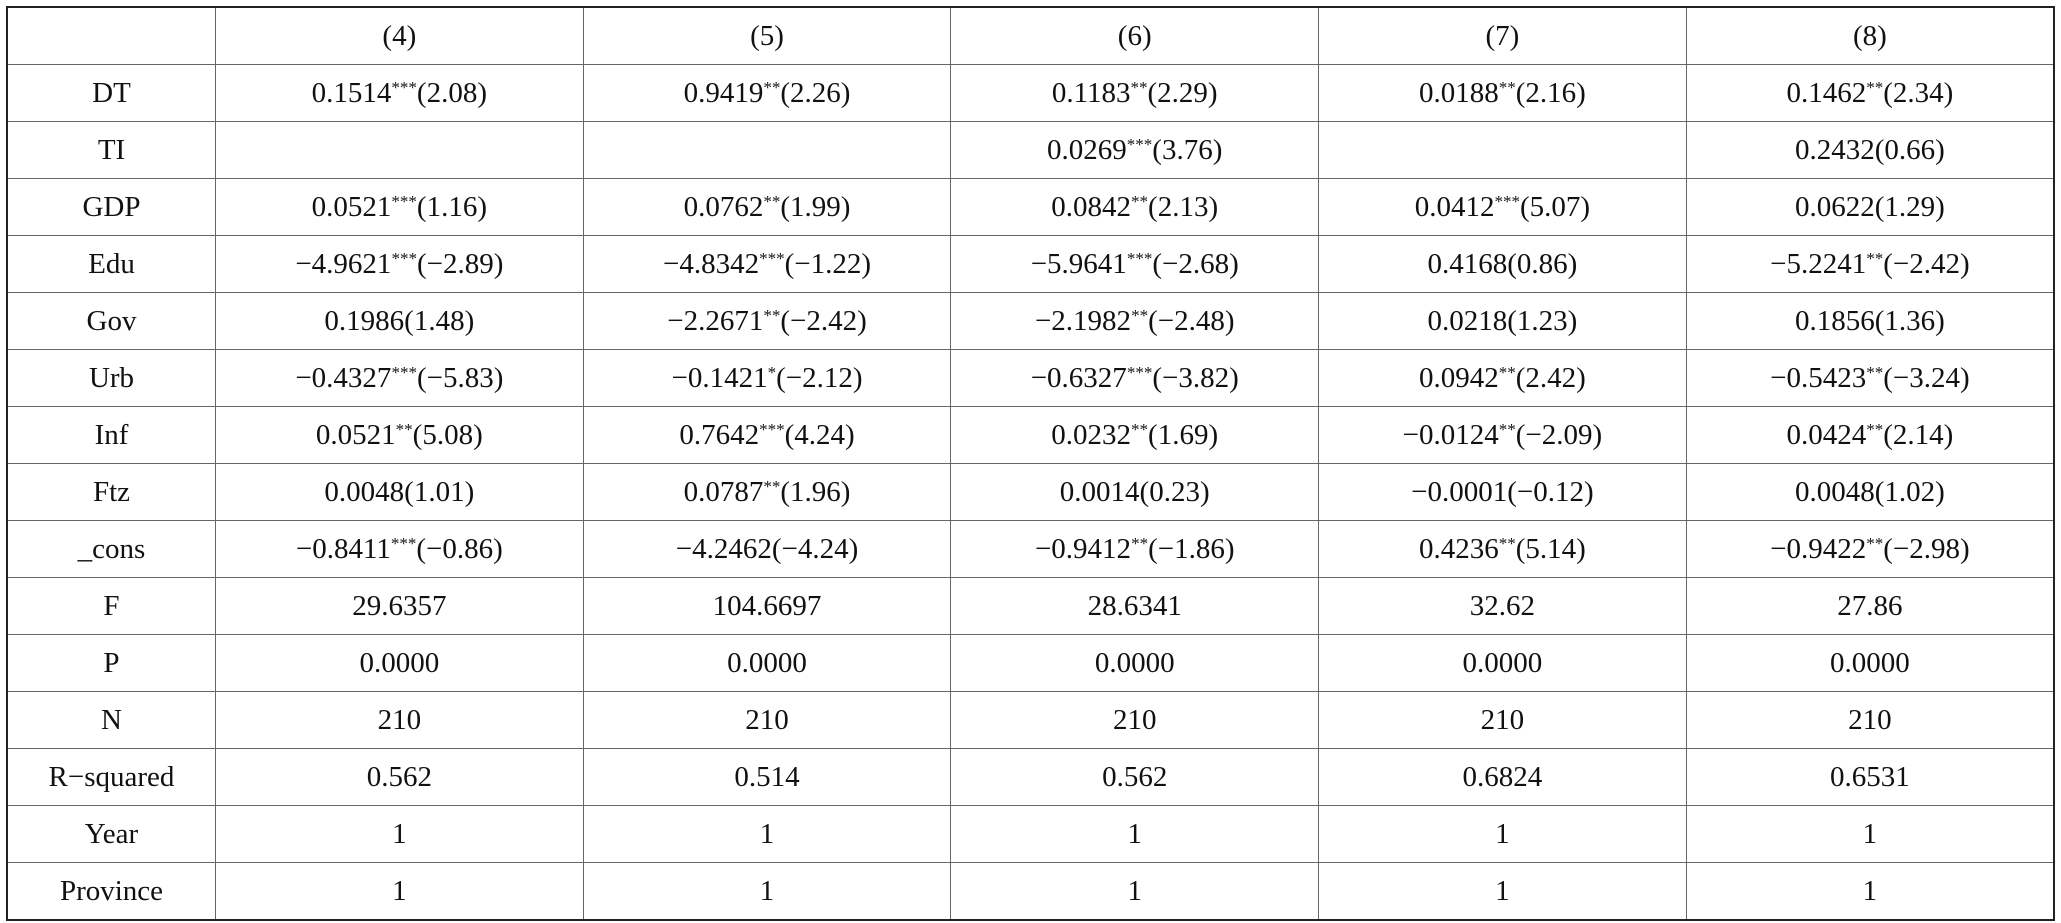 The height and width of the screenshot is (923, 2061). Describe the element at coordinates (1030, 606) in the screenshot. I see `table-row: F 29.6357 104.6697 28.6341 32.62 27.86` at that location.